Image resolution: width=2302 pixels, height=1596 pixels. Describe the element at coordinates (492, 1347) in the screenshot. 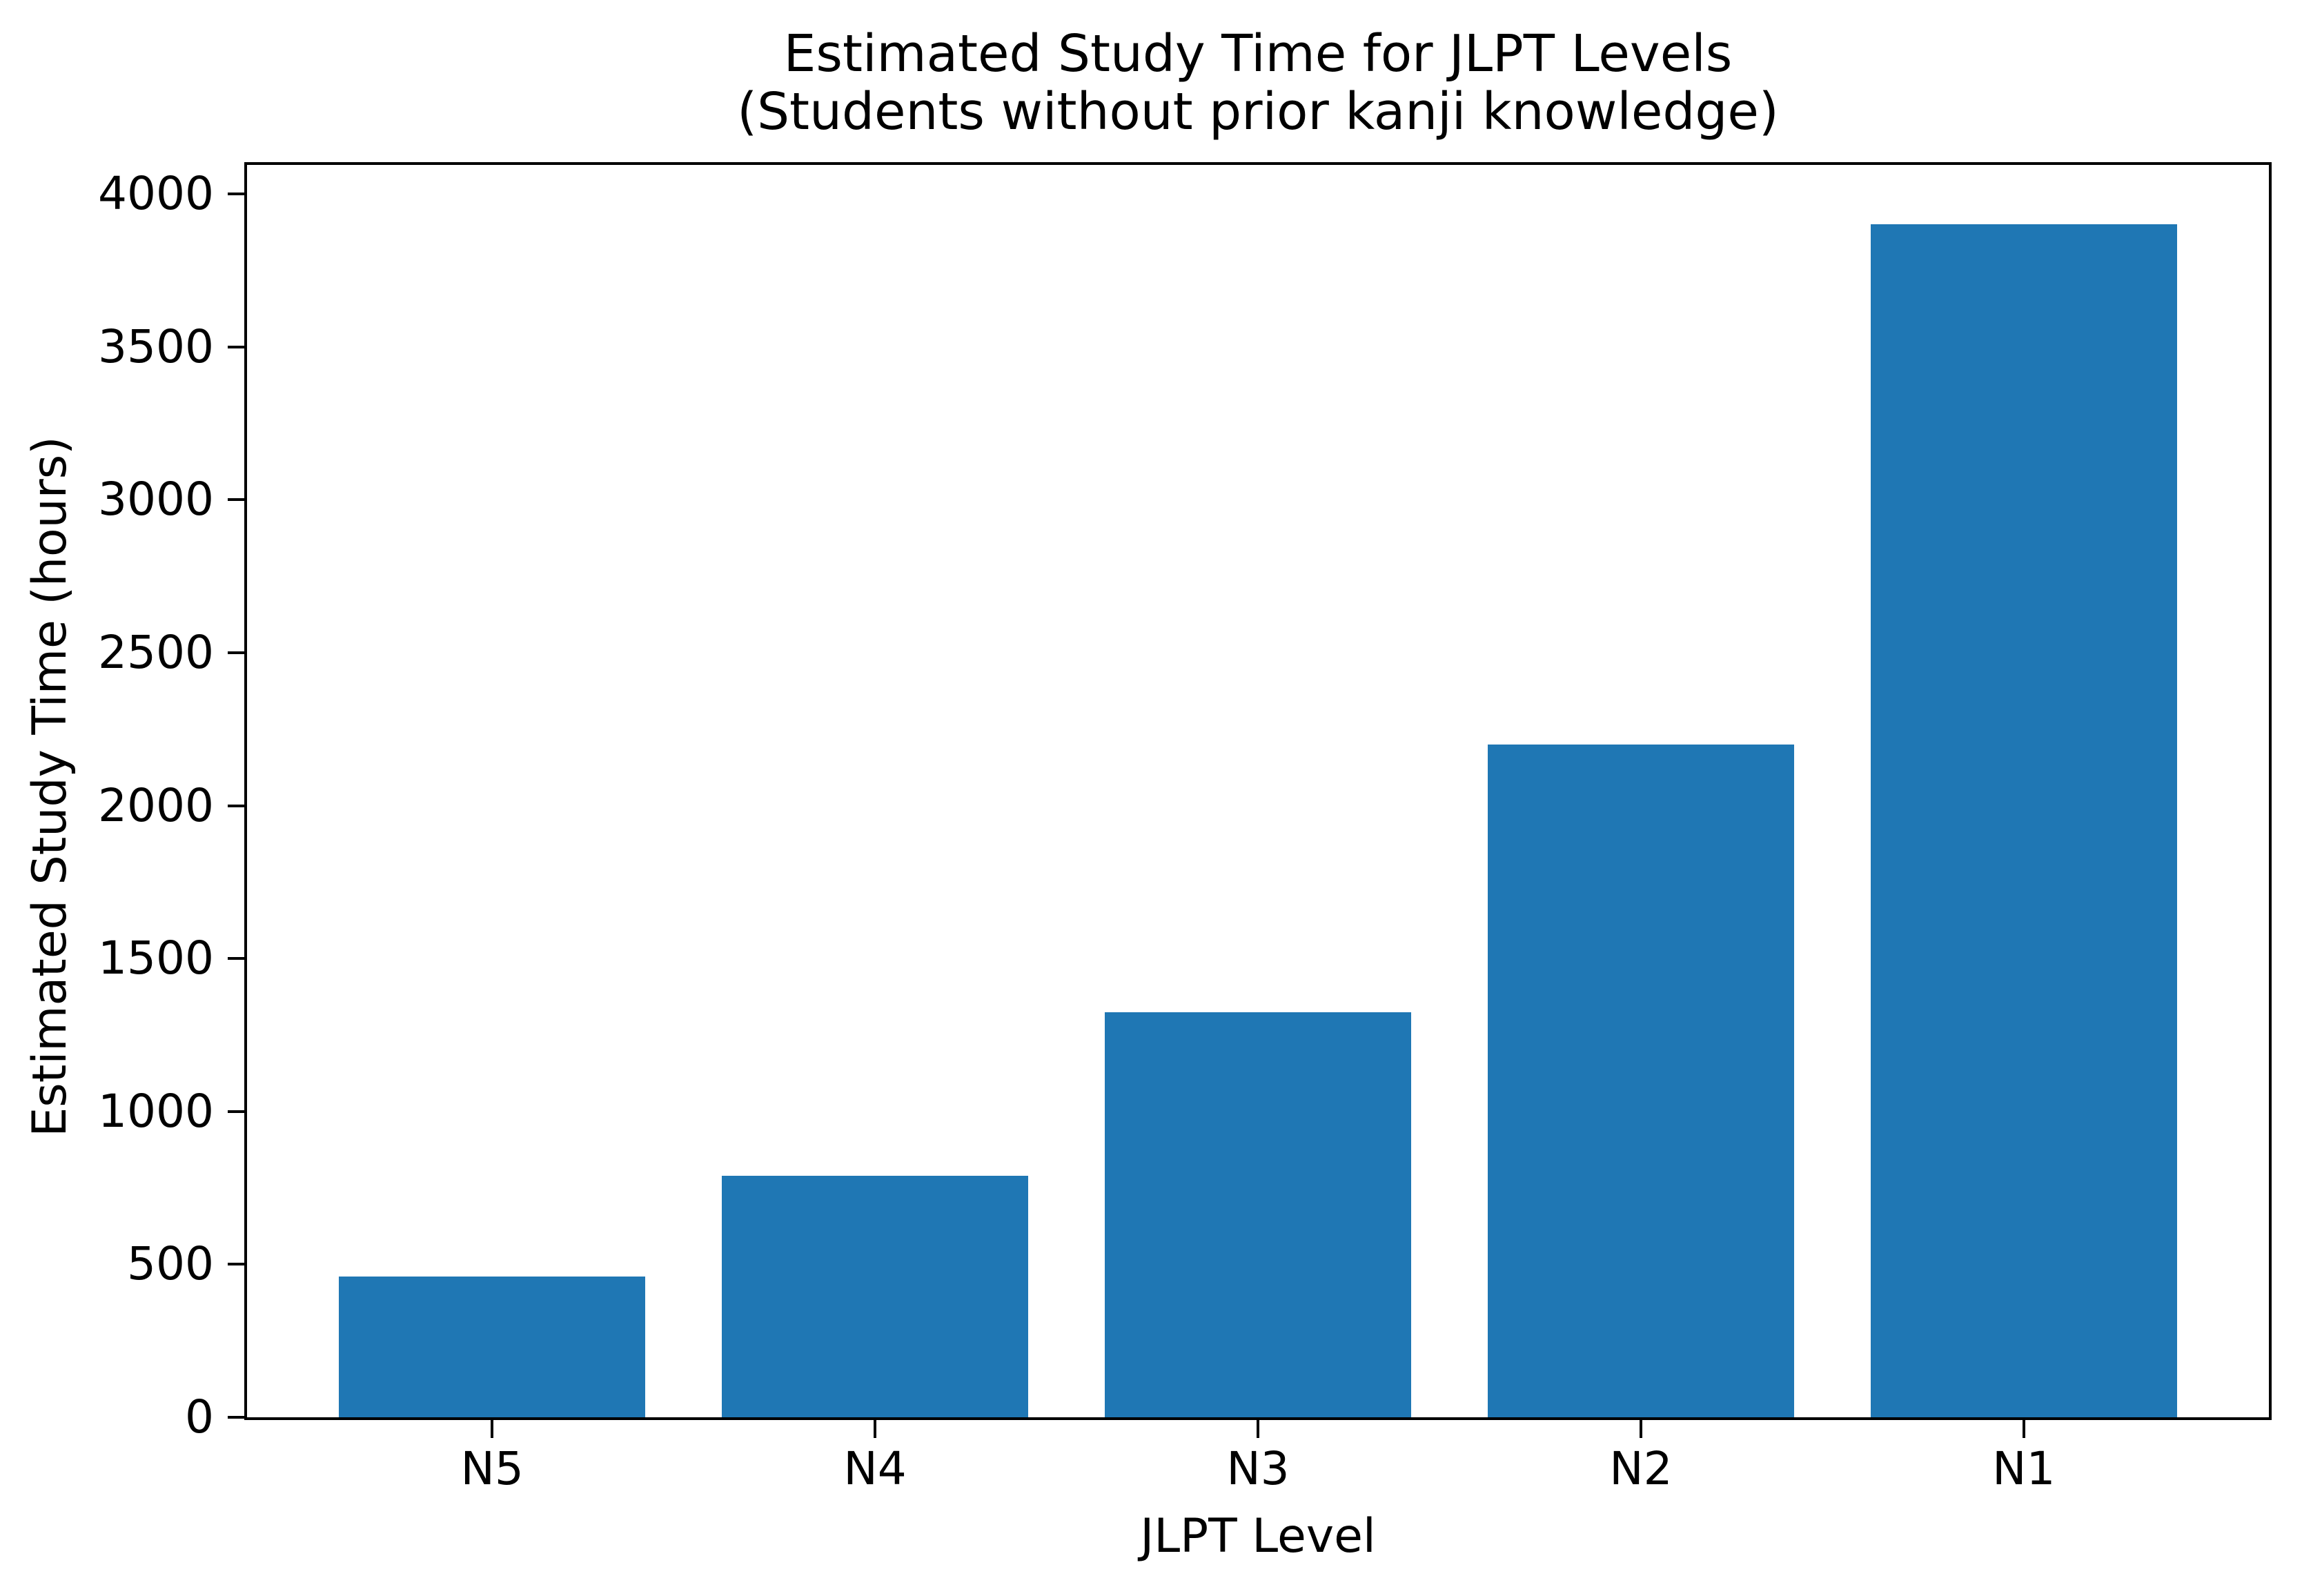

I see `bar-N5` at that location.